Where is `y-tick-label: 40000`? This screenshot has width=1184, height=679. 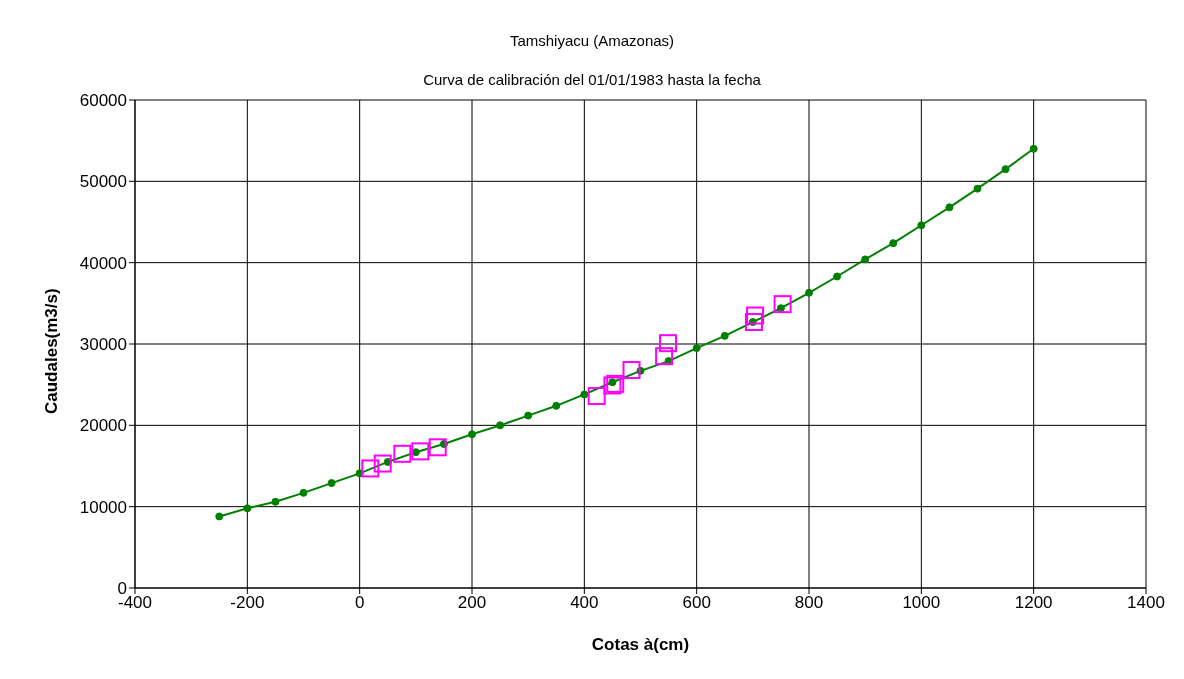
y-tick-label: 40000 is located at coordinates (103, 263).